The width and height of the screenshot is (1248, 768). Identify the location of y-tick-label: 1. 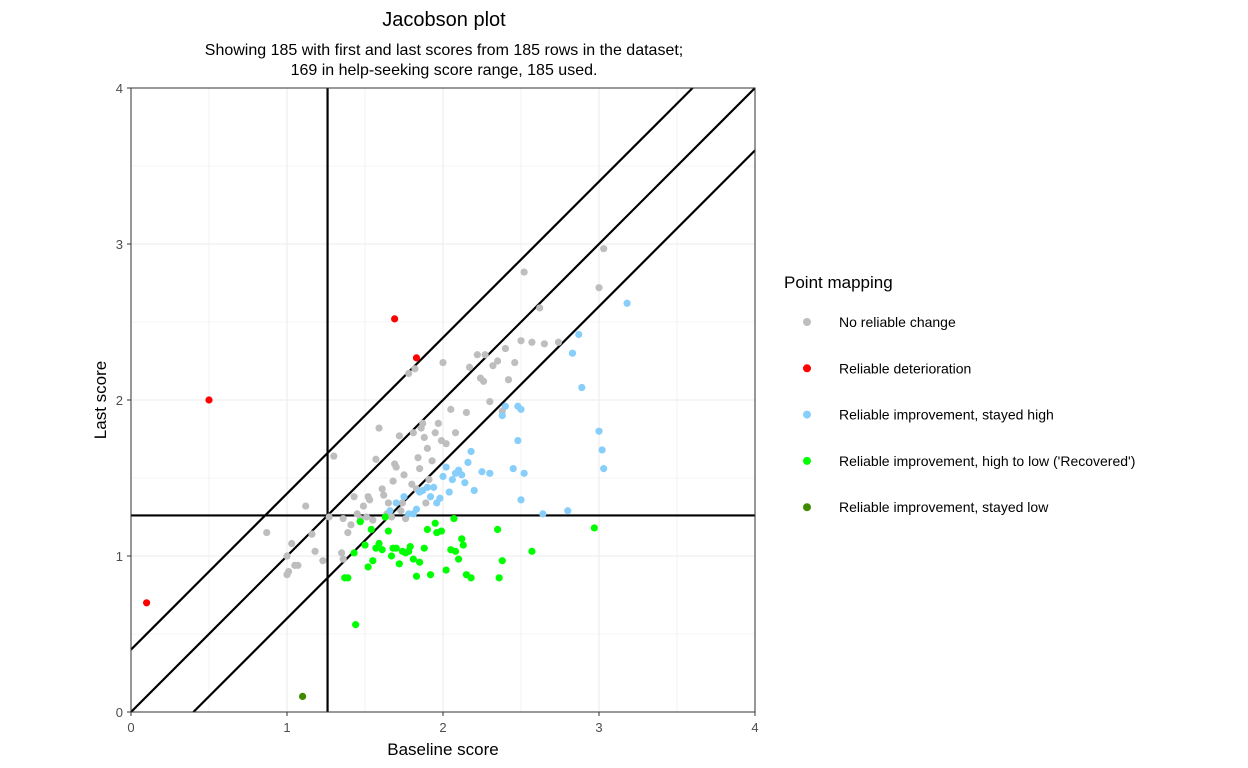
(119, 556).